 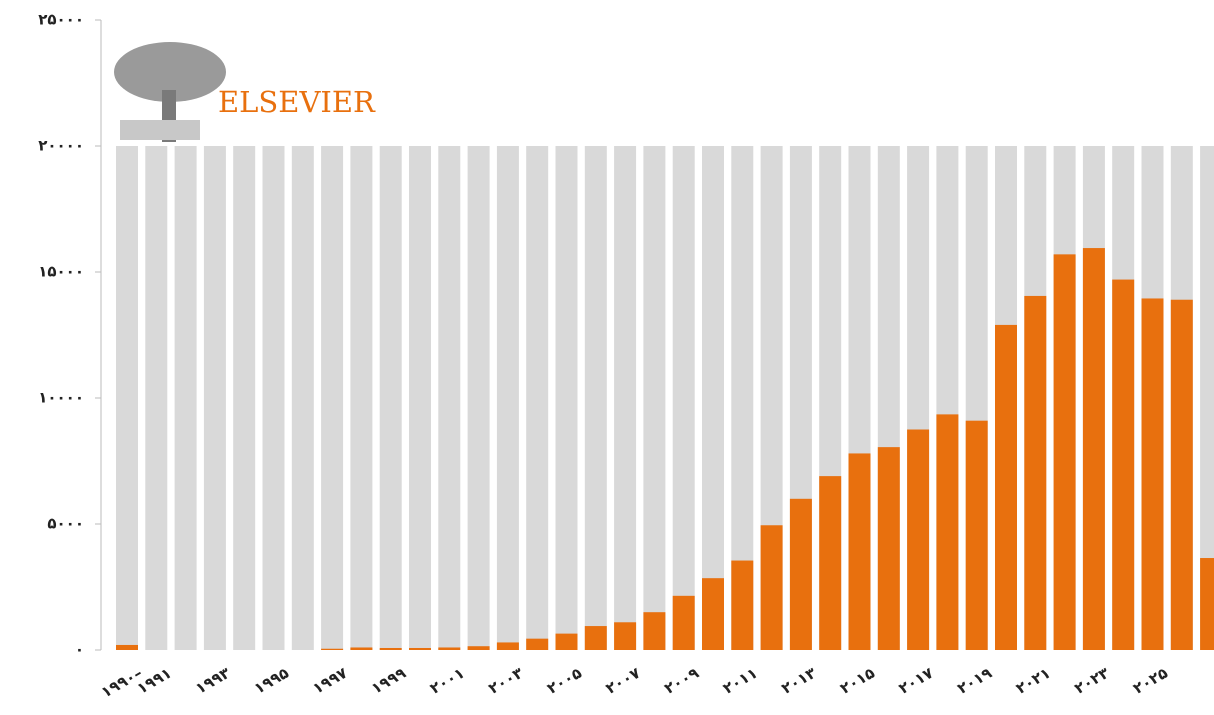 I want to click on x-tick-label: ۲۰۰۷, so click(x=623, y=681).